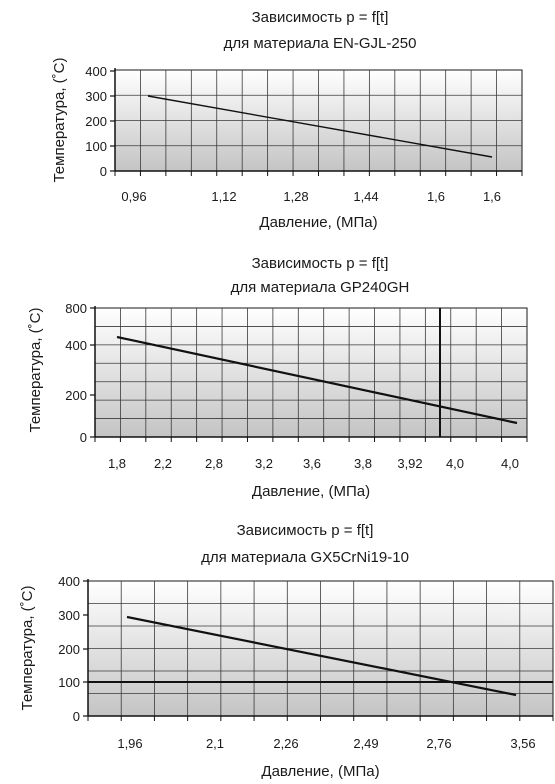 The width and height of the screenshot is (555, 784). I want to click on x-tick-label: 3,92, so click(409, 463).